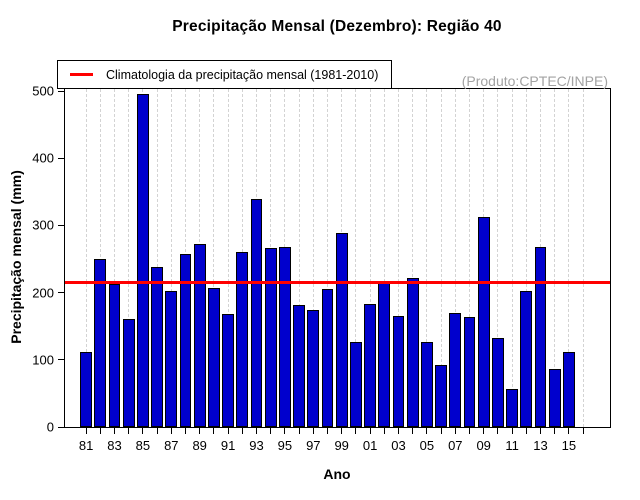 This screenshot has height=500, width=640. What do you see at coordinates (171, 445) in the screenshot?
I see `x-tick-label-87: 87` at bounding box center [171, 445].